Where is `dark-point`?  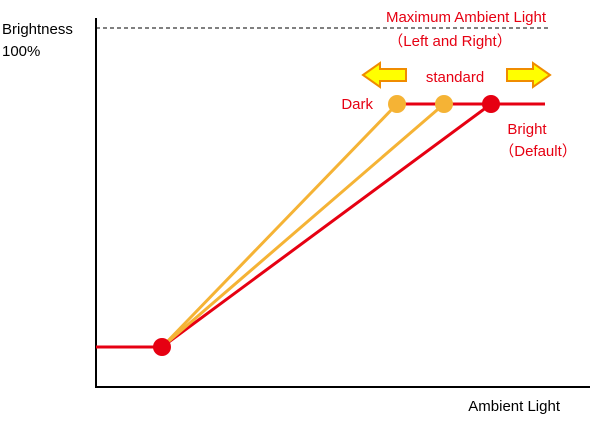
dark-point is located at coordinates (397, 104).